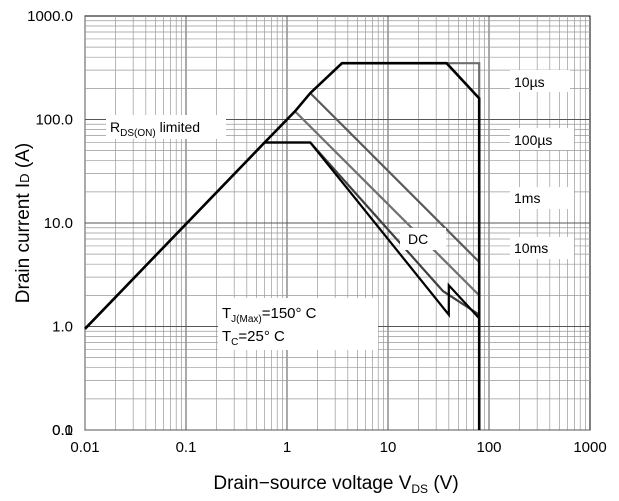 The height and width of the screenshot is (501, 619). I want to click on label-bg-10ms, so click(542, 248).